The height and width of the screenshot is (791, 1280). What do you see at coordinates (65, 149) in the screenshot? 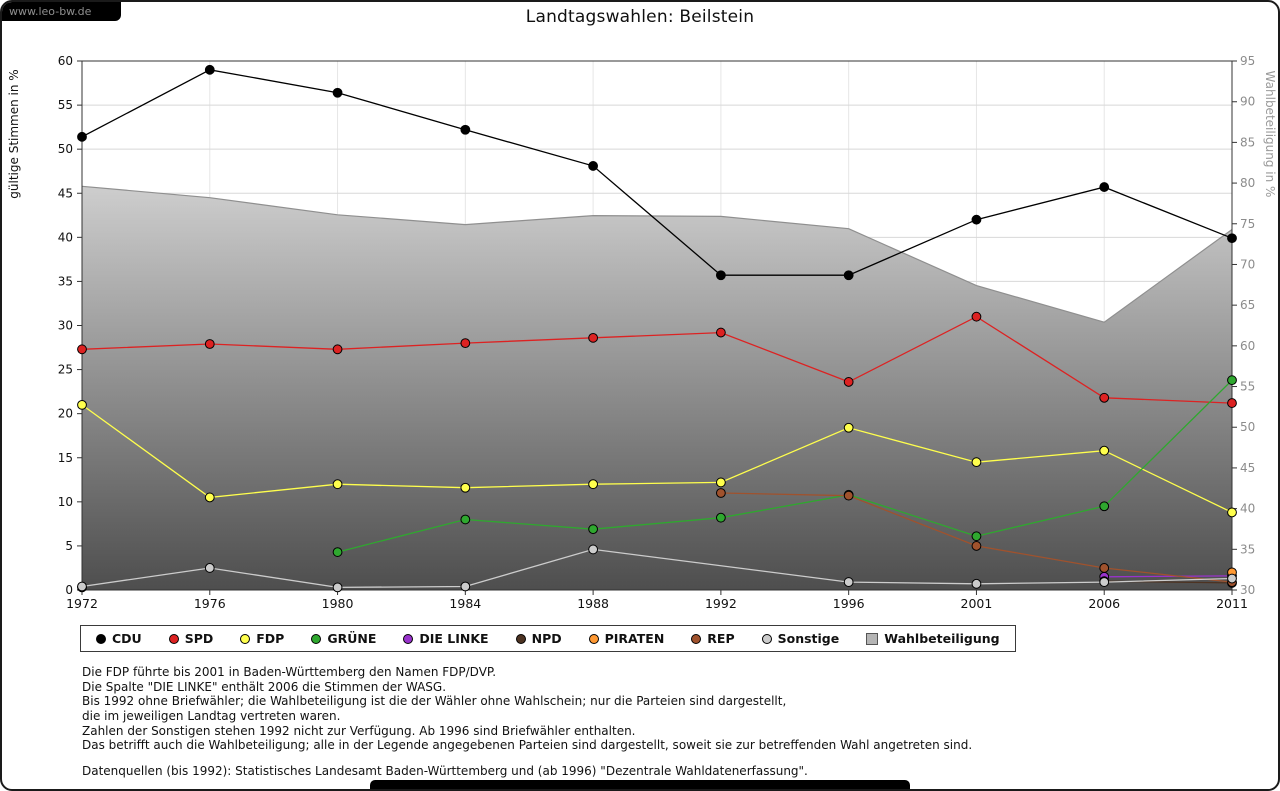
I see `y-left-tick-label: 50` at bounding box center [65, 149].